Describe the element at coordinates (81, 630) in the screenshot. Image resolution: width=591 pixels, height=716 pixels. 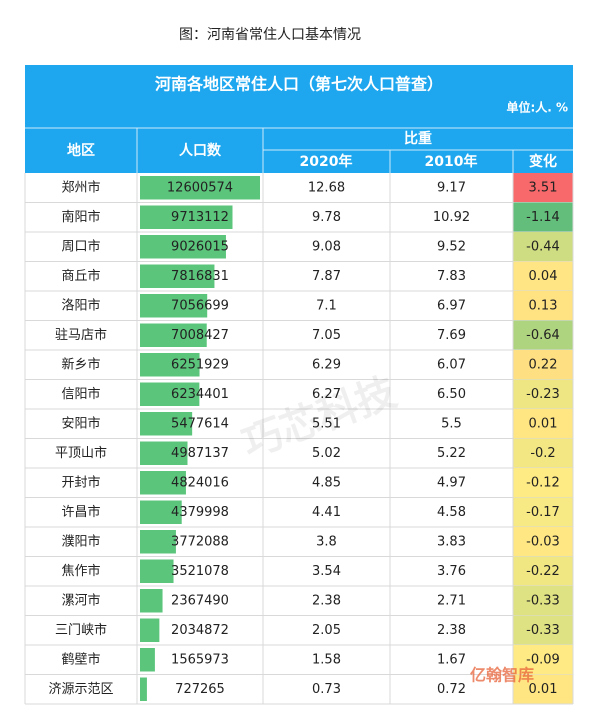
I see `cell: 三门峡市` at that location.